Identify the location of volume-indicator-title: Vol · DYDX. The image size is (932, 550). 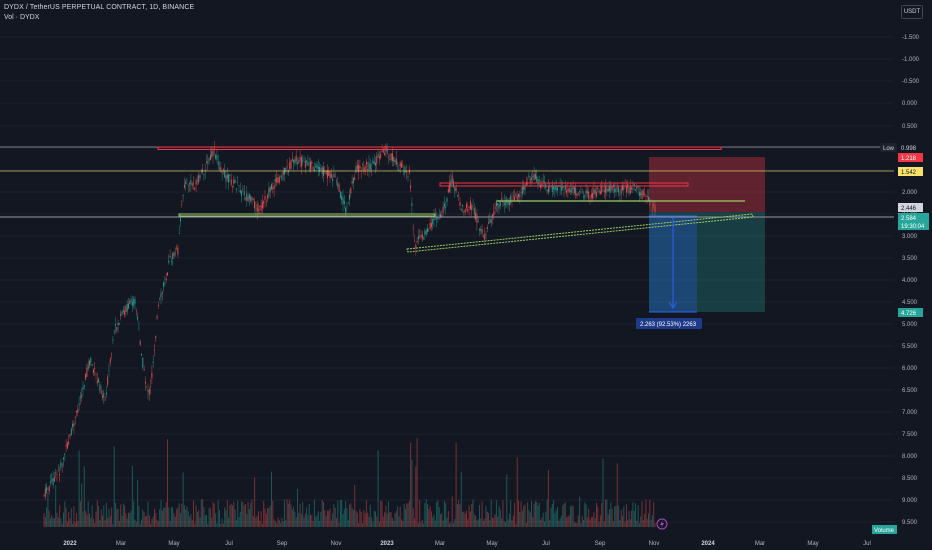
(22, 17).